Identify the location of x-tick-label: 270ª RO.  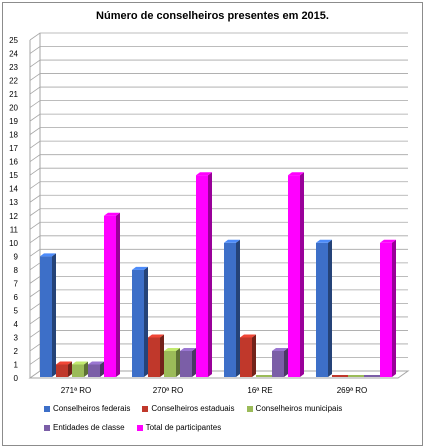
(168, 390).